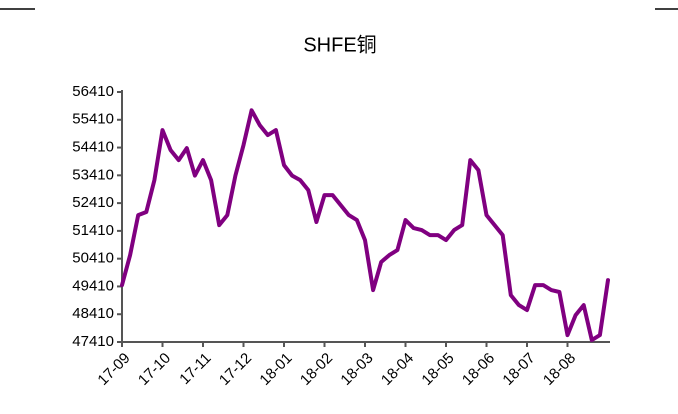 This screenshot has height=414, width=678. What do you see at coordinates (195, 369) in the screenshot?
I see `x-tick-label: 17-11` at bounding box center [195, 369].